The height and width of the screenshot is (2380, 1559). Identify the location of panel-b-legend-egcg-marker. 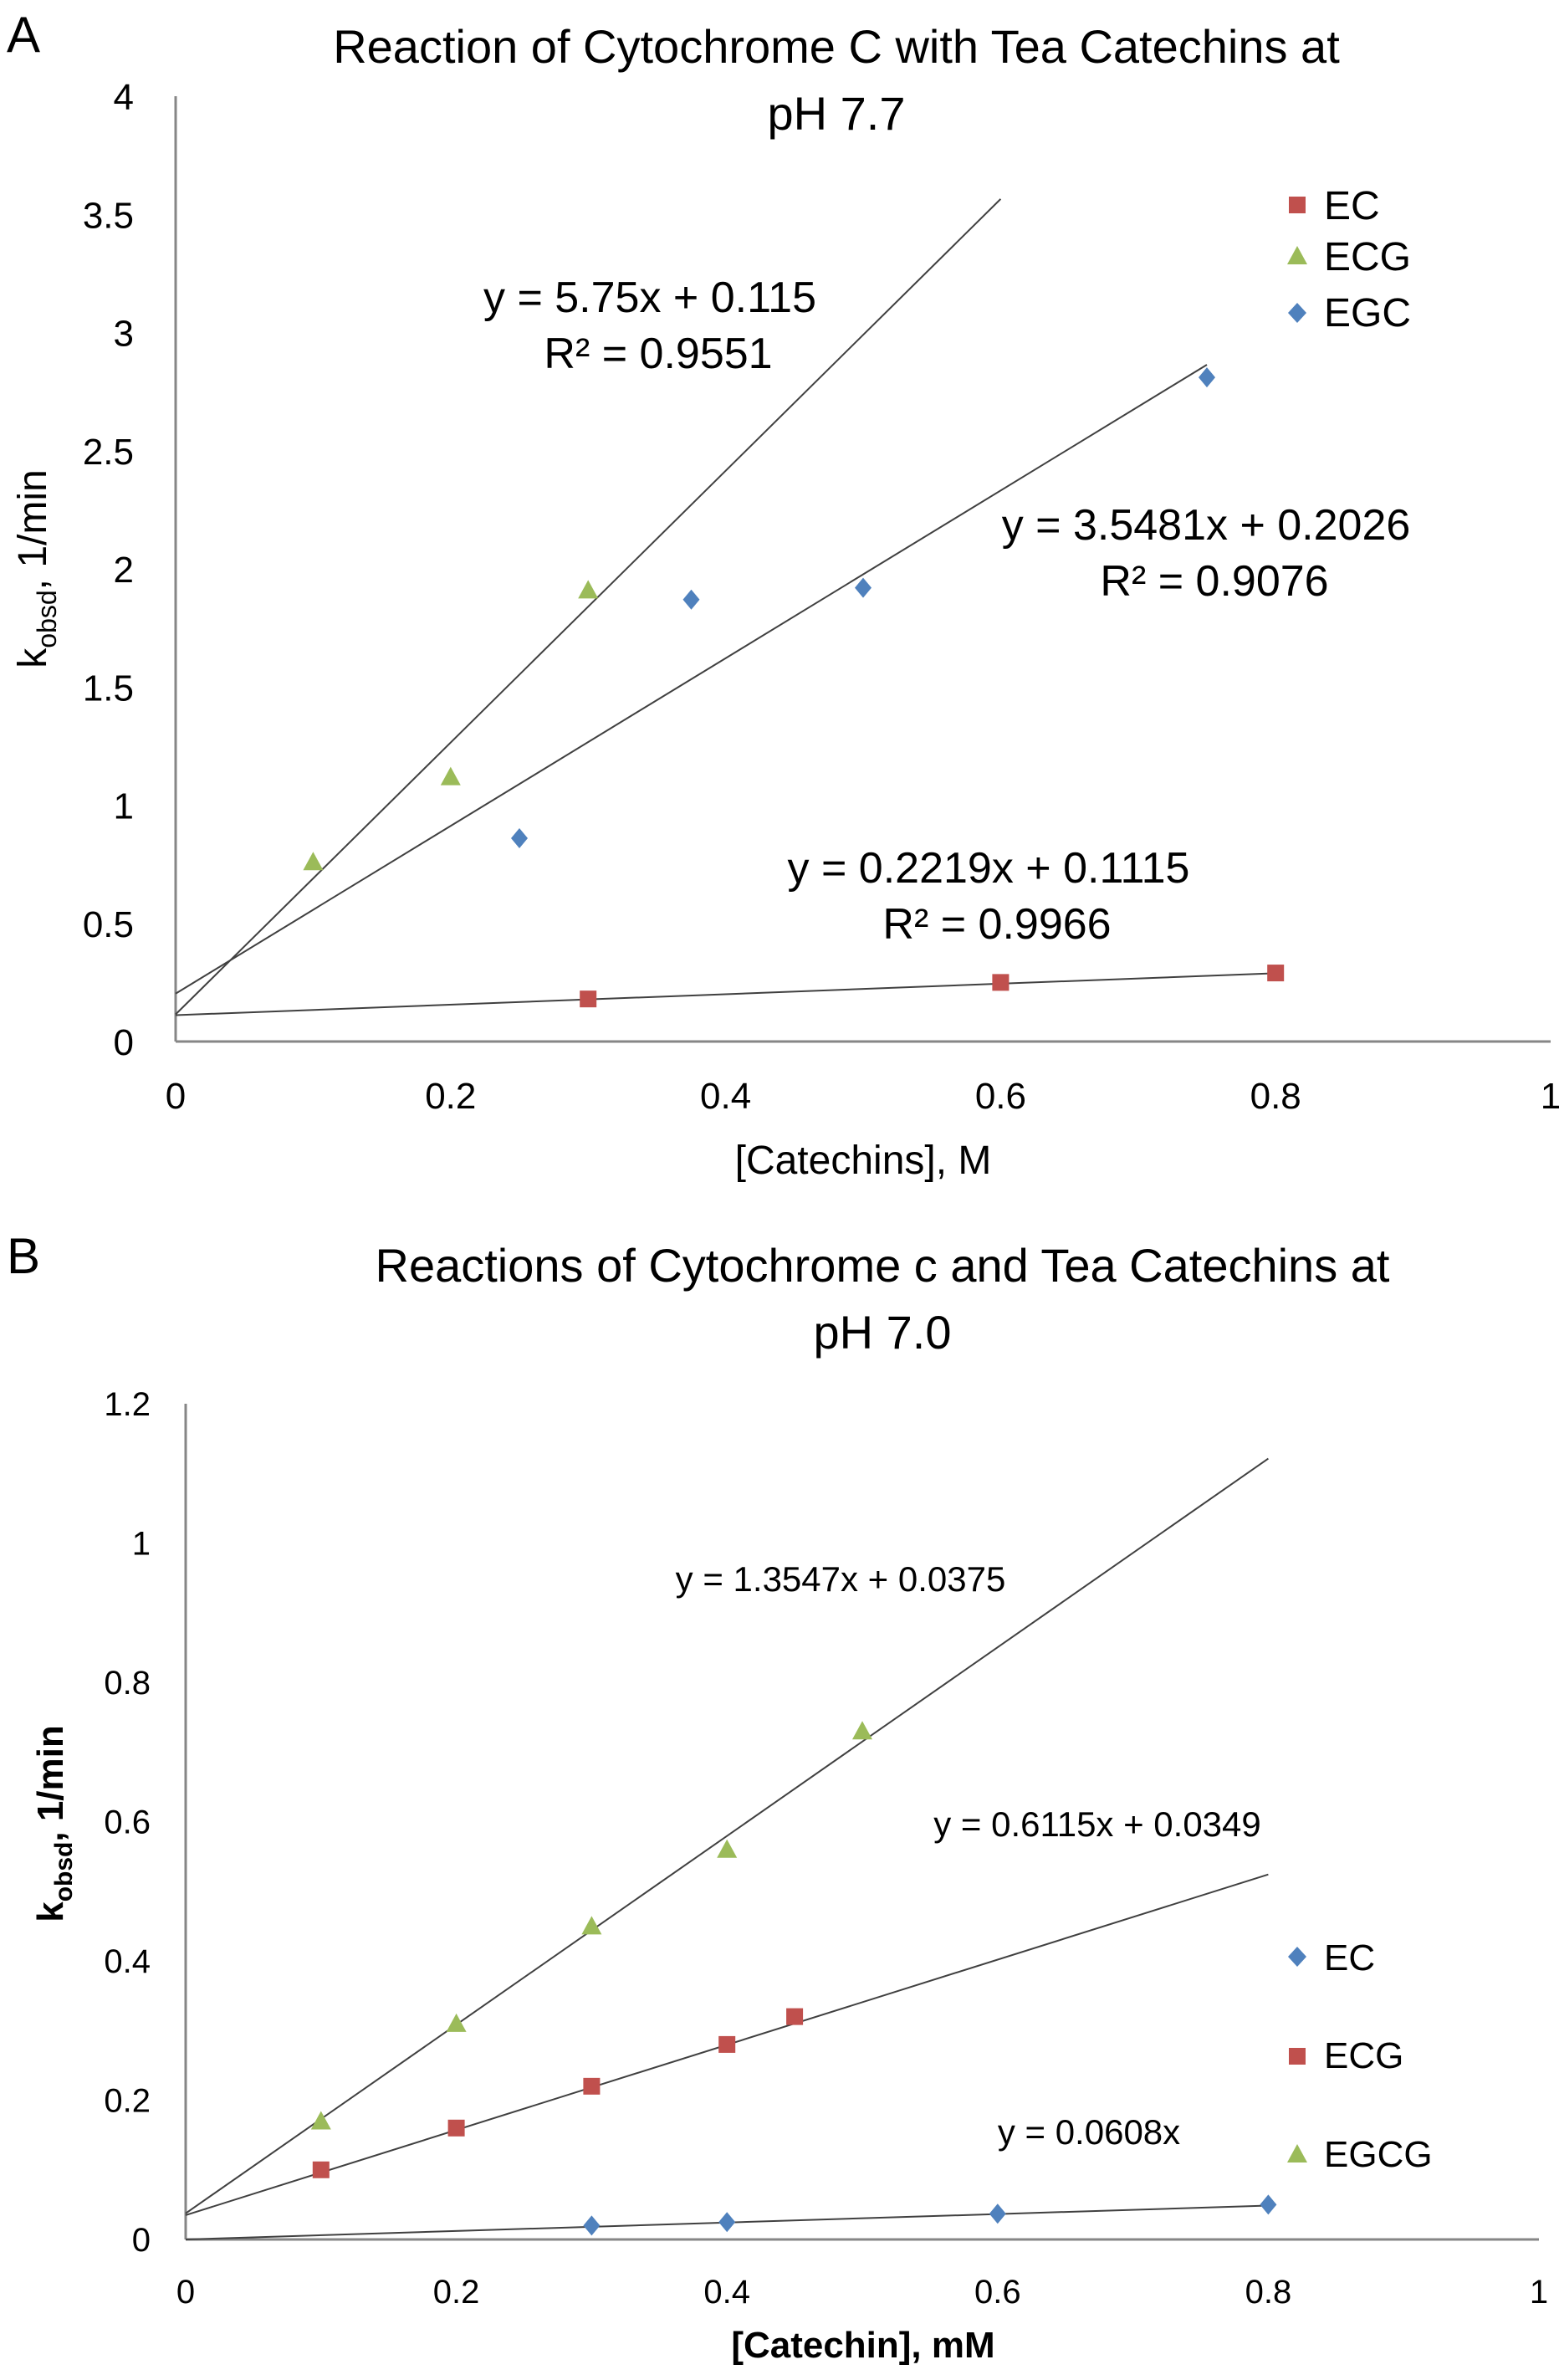
(1297, 2153).